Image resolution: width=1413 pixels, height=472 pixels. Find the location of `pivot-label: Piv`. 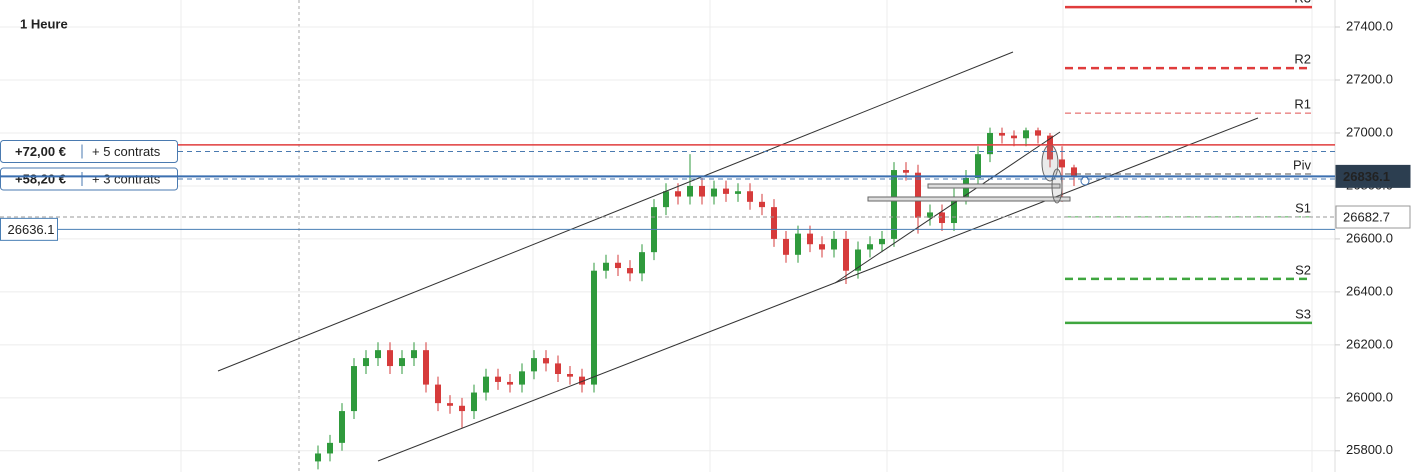

pivot-label: Piv is located at coordinates (1302, 164).